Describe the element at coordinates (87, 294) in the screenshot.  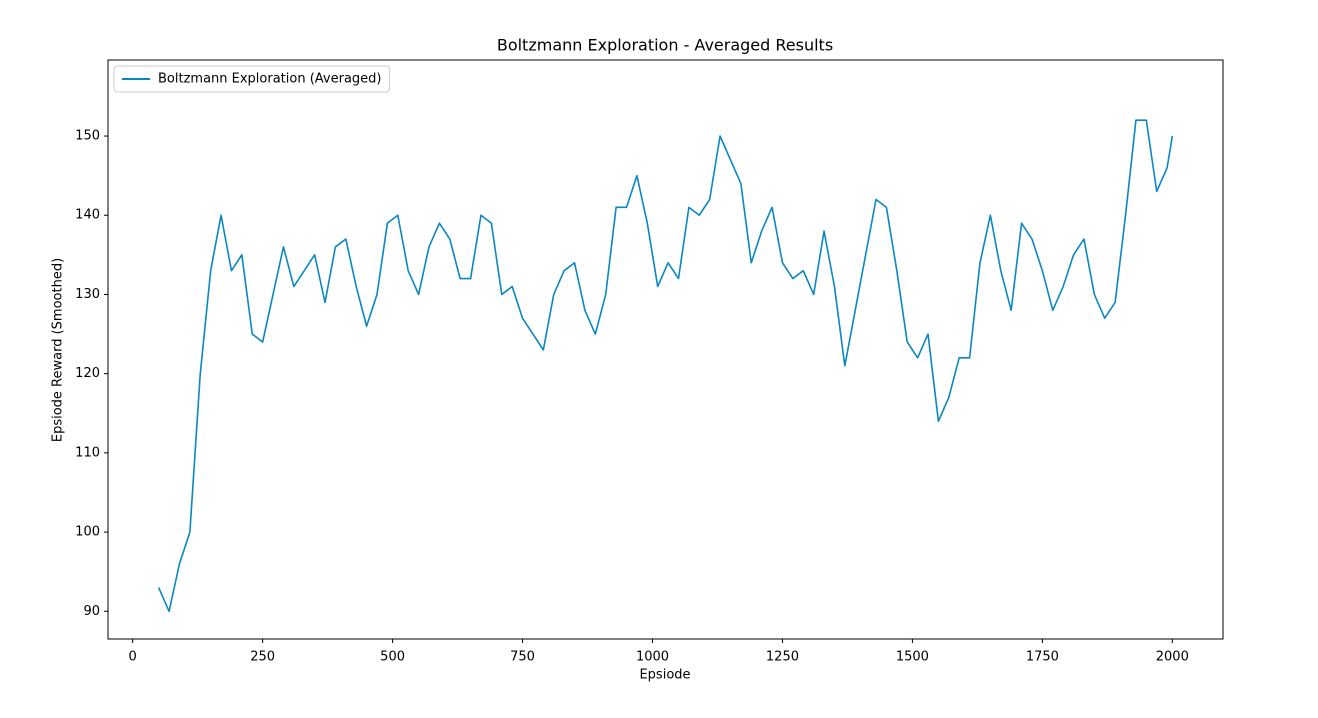
I see `y-tick-label: 130` at that location.